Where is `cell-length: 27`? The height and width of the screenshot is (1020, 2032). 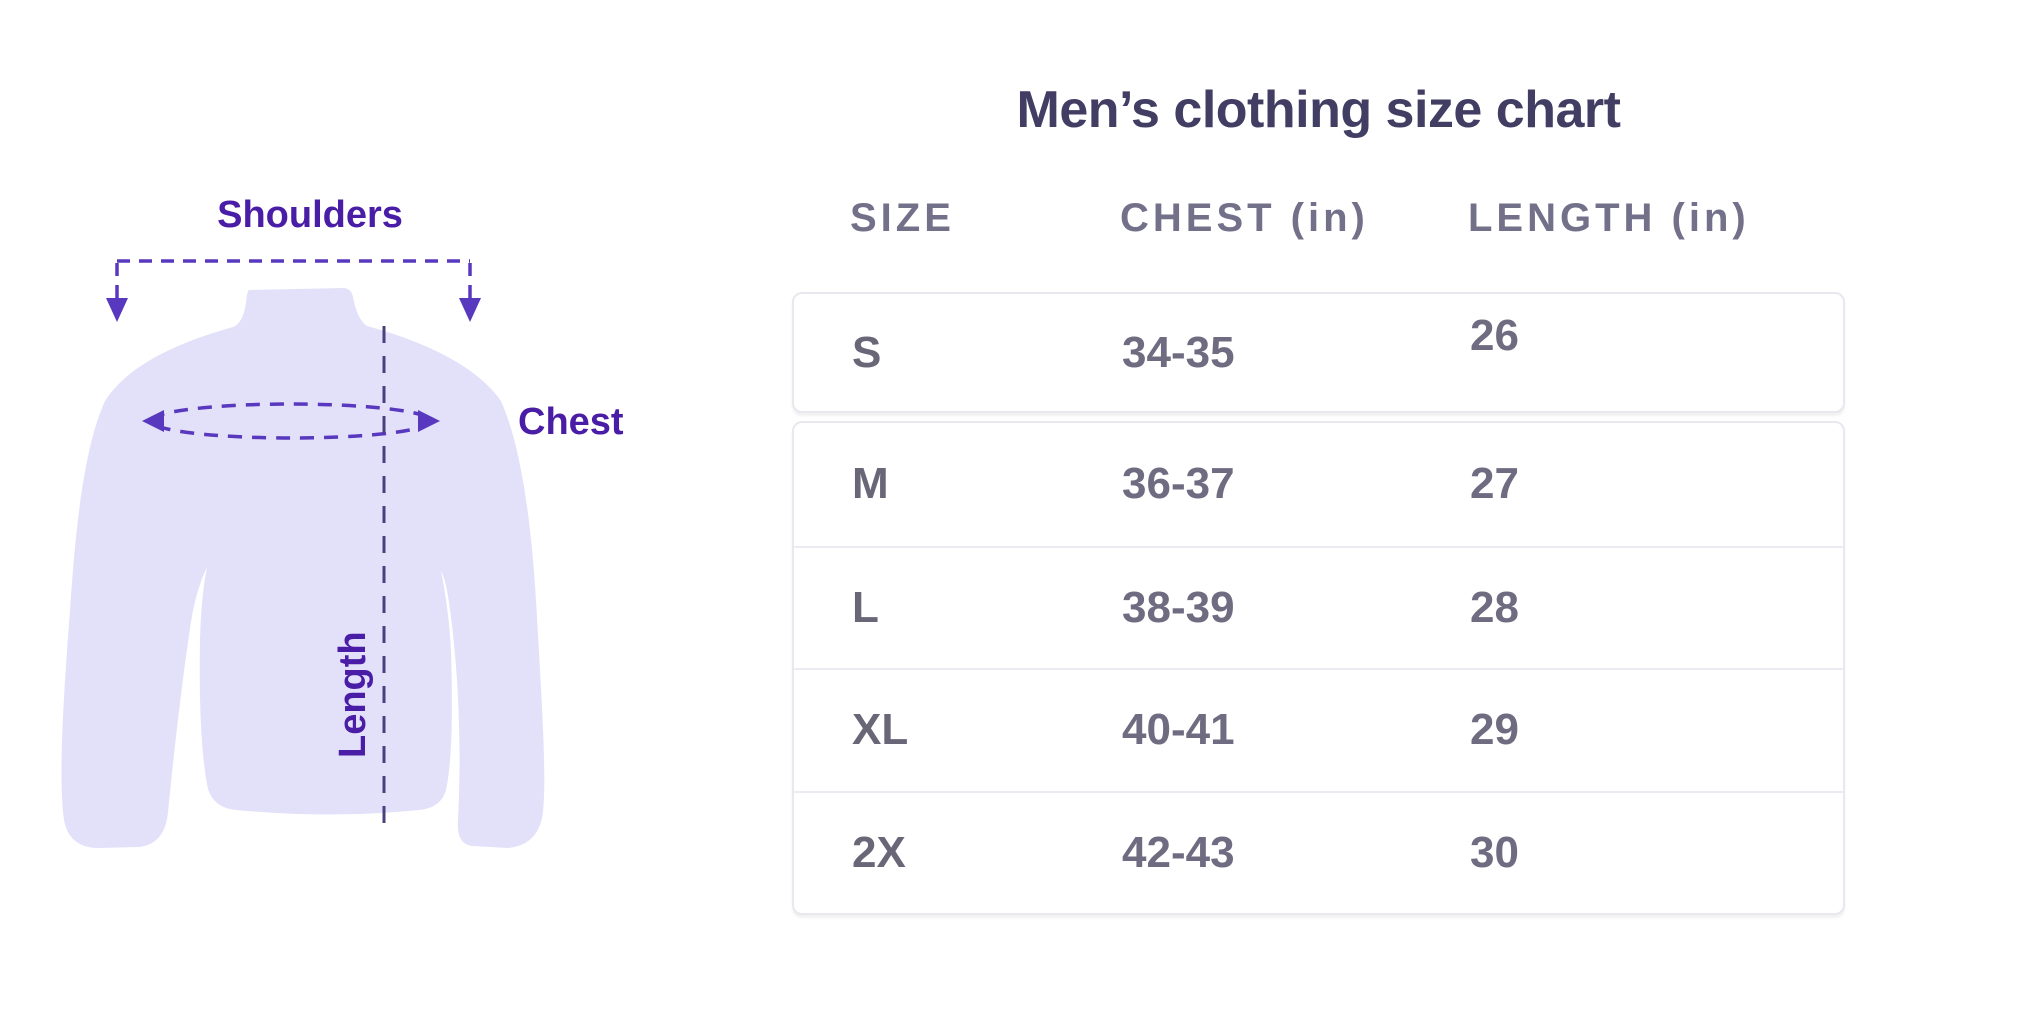 cell-length: 27 is located at coordinates (1494, 484).